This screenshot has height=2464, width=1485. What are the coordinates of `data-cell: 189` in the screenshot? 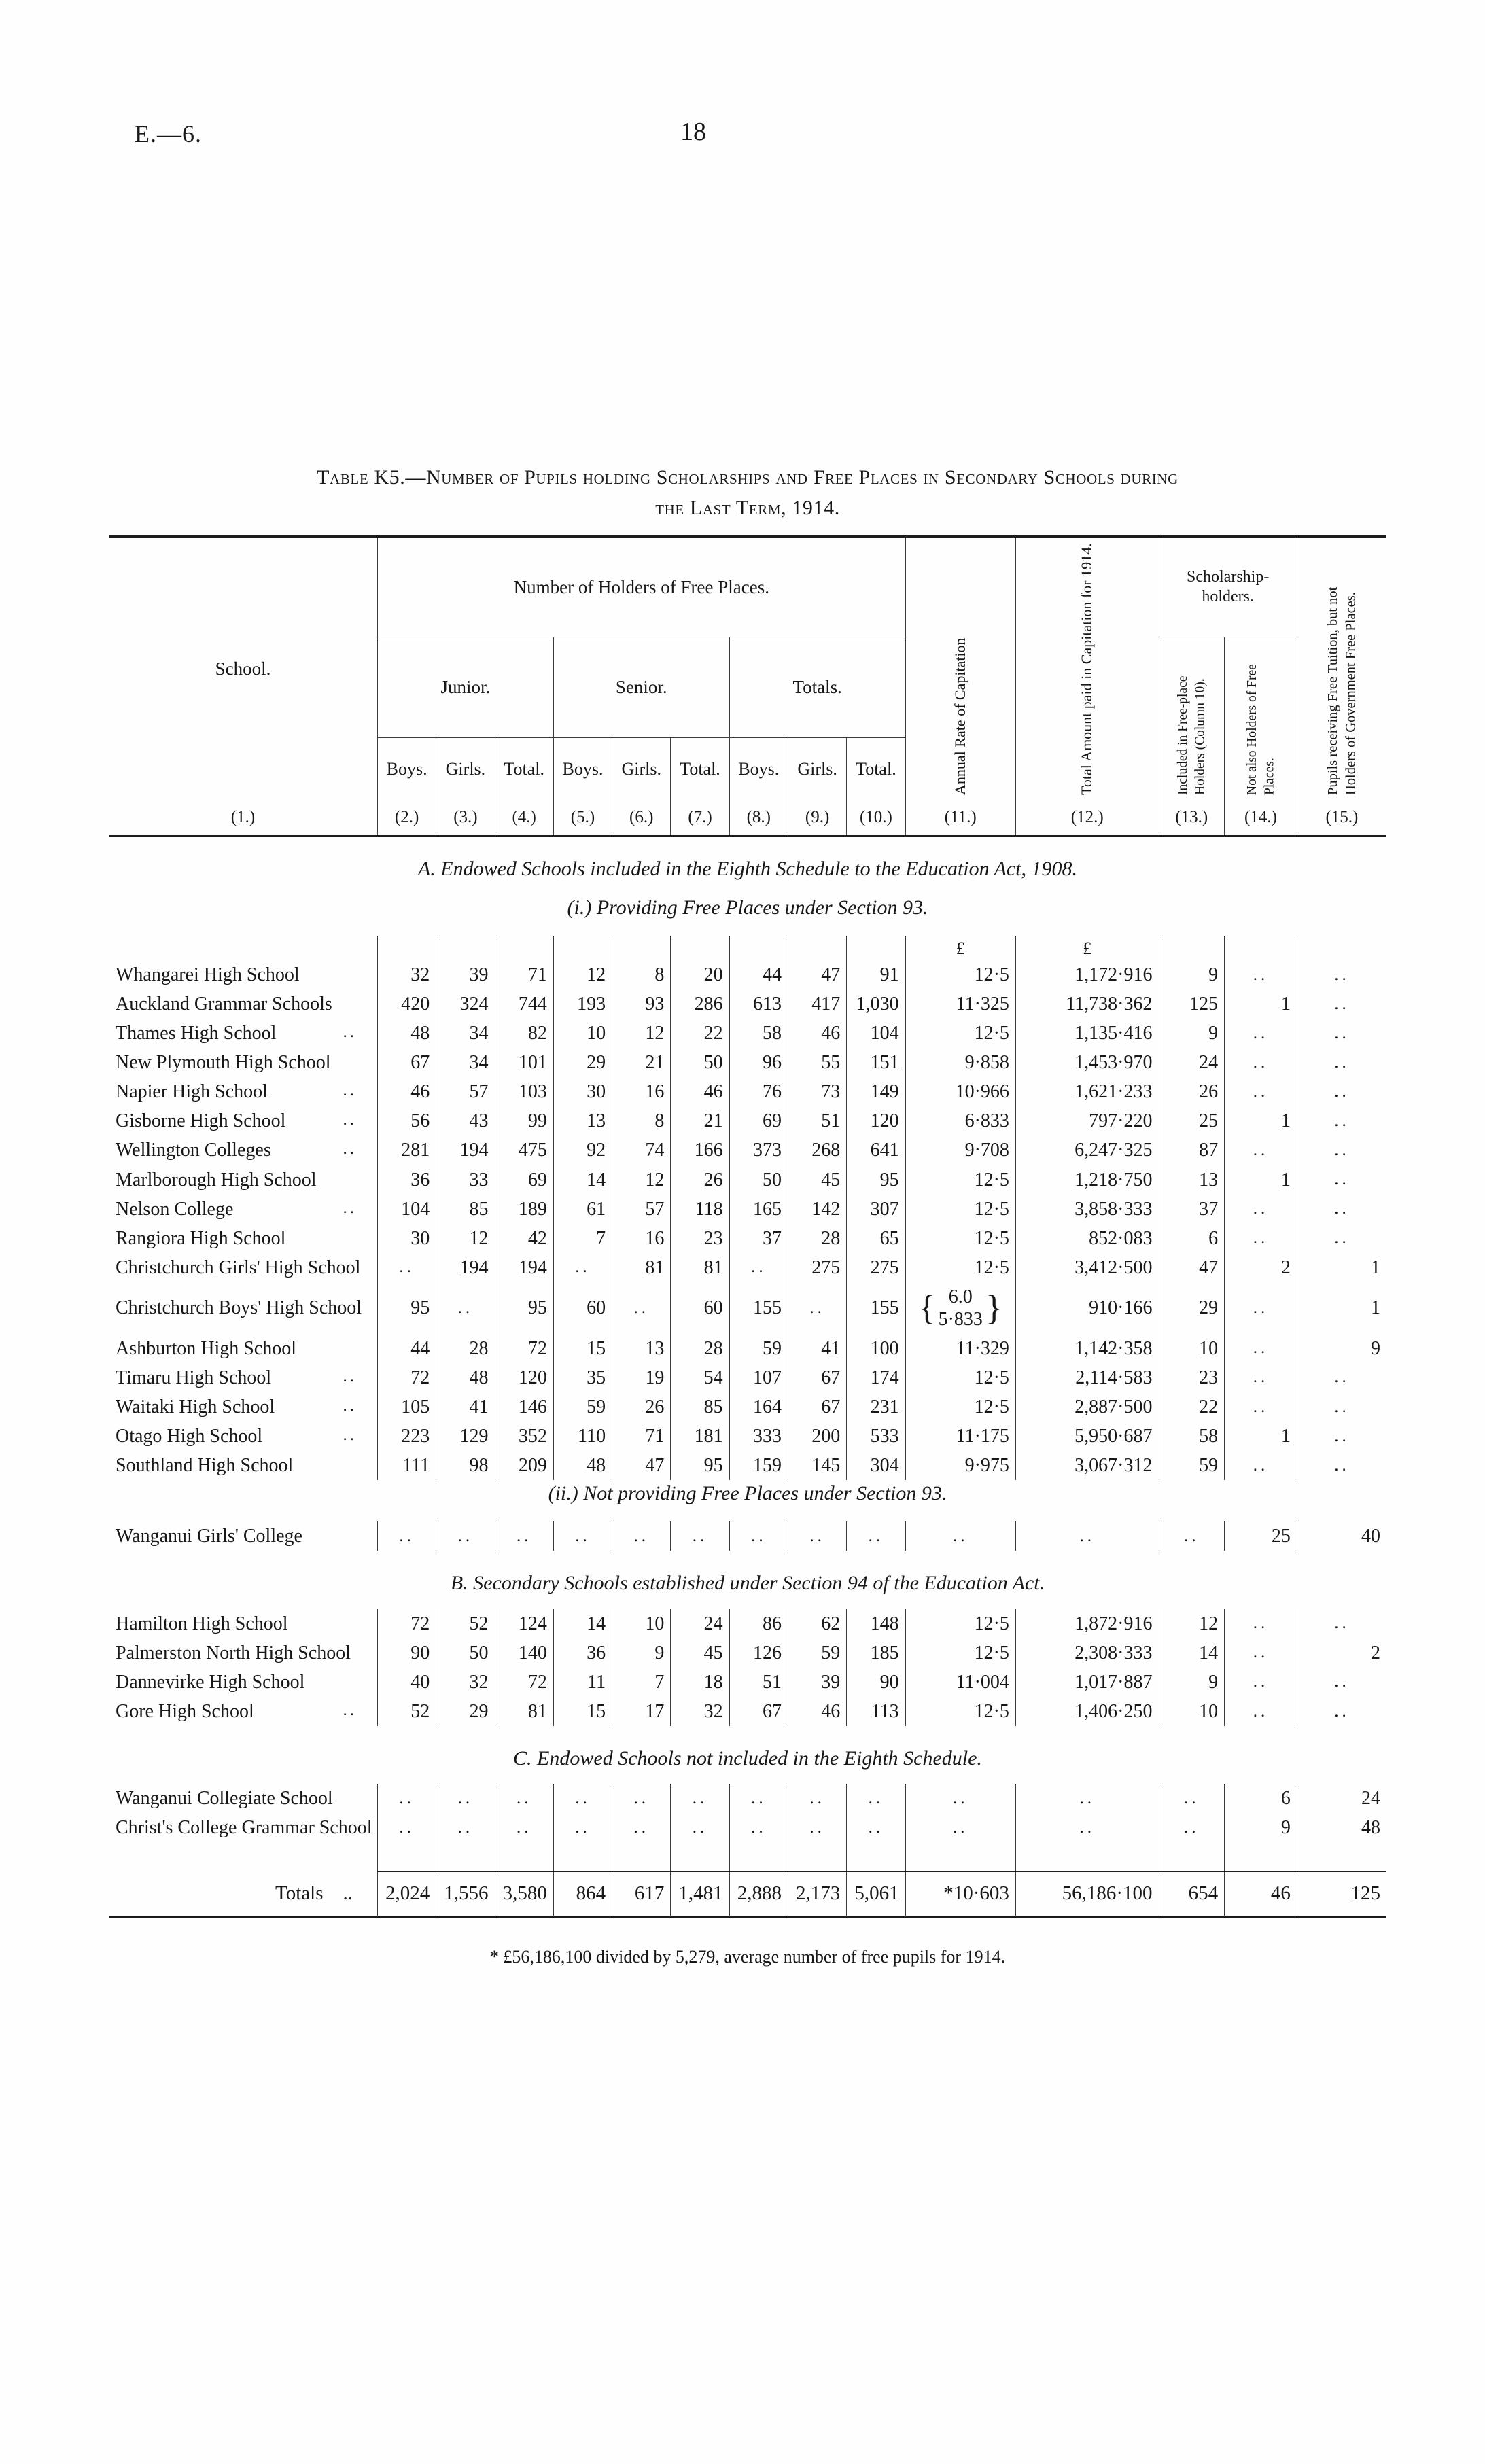 It's located at (524, 1209).